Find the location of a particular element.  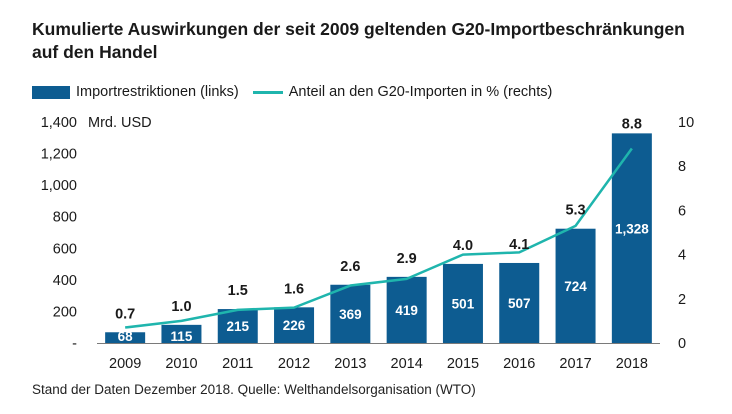

bar-2009 is located at coordinates (125, 337).